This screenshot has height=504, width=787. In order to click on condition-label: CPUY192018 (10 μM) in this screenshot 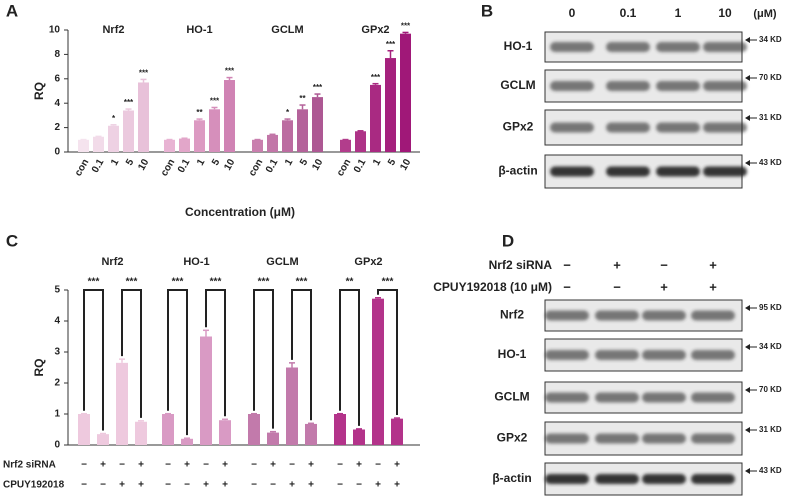, I will do `click(492, 287)`.